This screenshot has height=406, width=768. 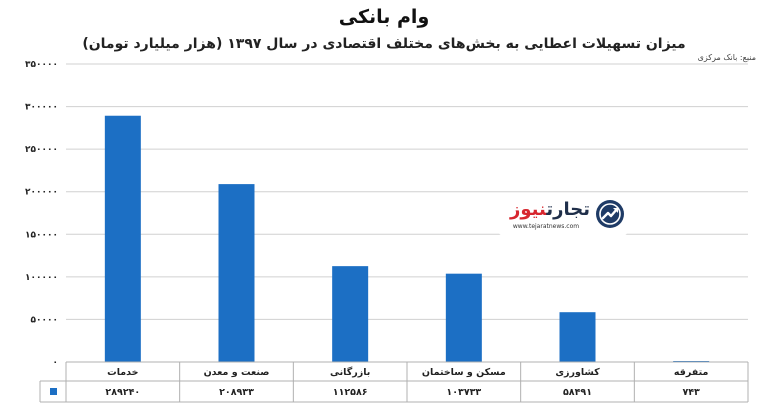 What do you see at coordinates (691, 392) in the screenshot?
I see `value-label: ۷۴۳` at bounding box center [691, 392].